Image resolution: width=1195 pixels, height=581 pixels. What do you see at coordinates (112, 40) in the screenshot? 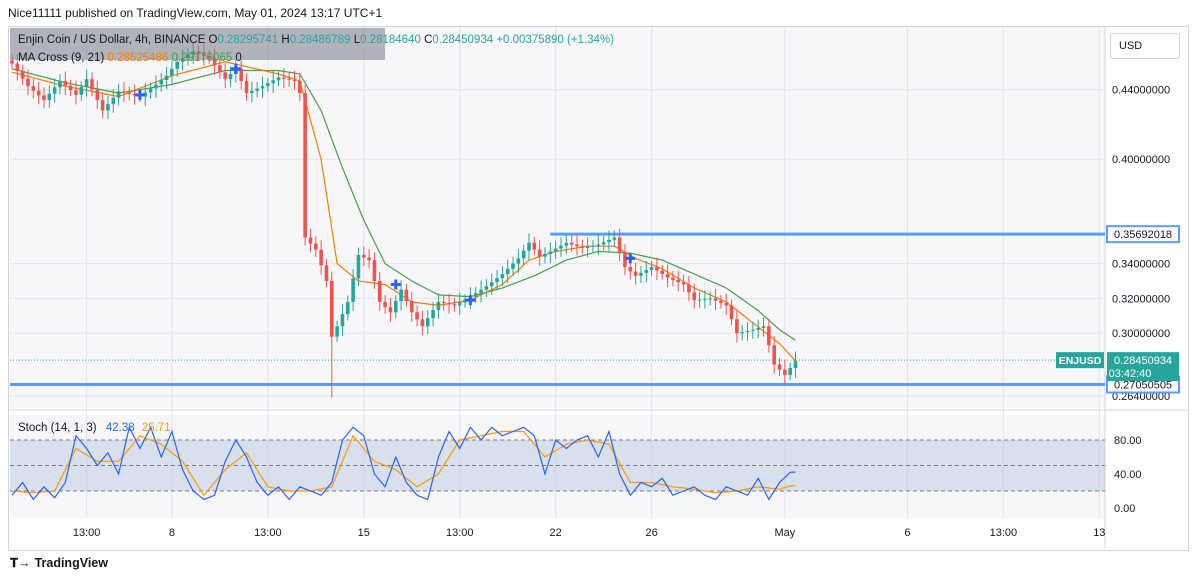
I see `symbol-title: Enjin Coin / US Dollar, 4h, BINANCE` at bounding box center [112, 40].